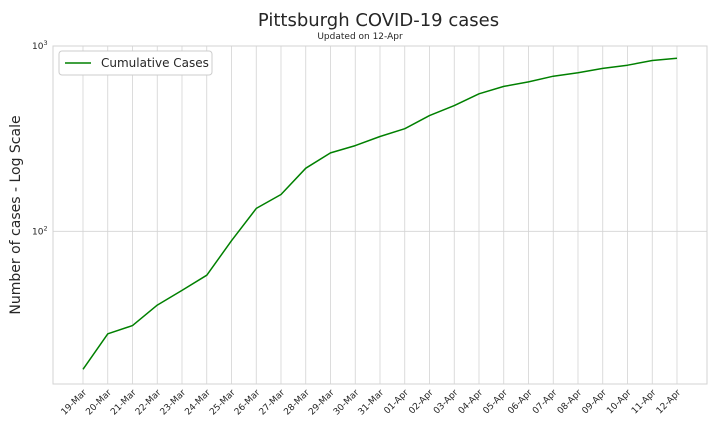  I want to click on x-tick-label: 05-Apr, so click(496, 402).